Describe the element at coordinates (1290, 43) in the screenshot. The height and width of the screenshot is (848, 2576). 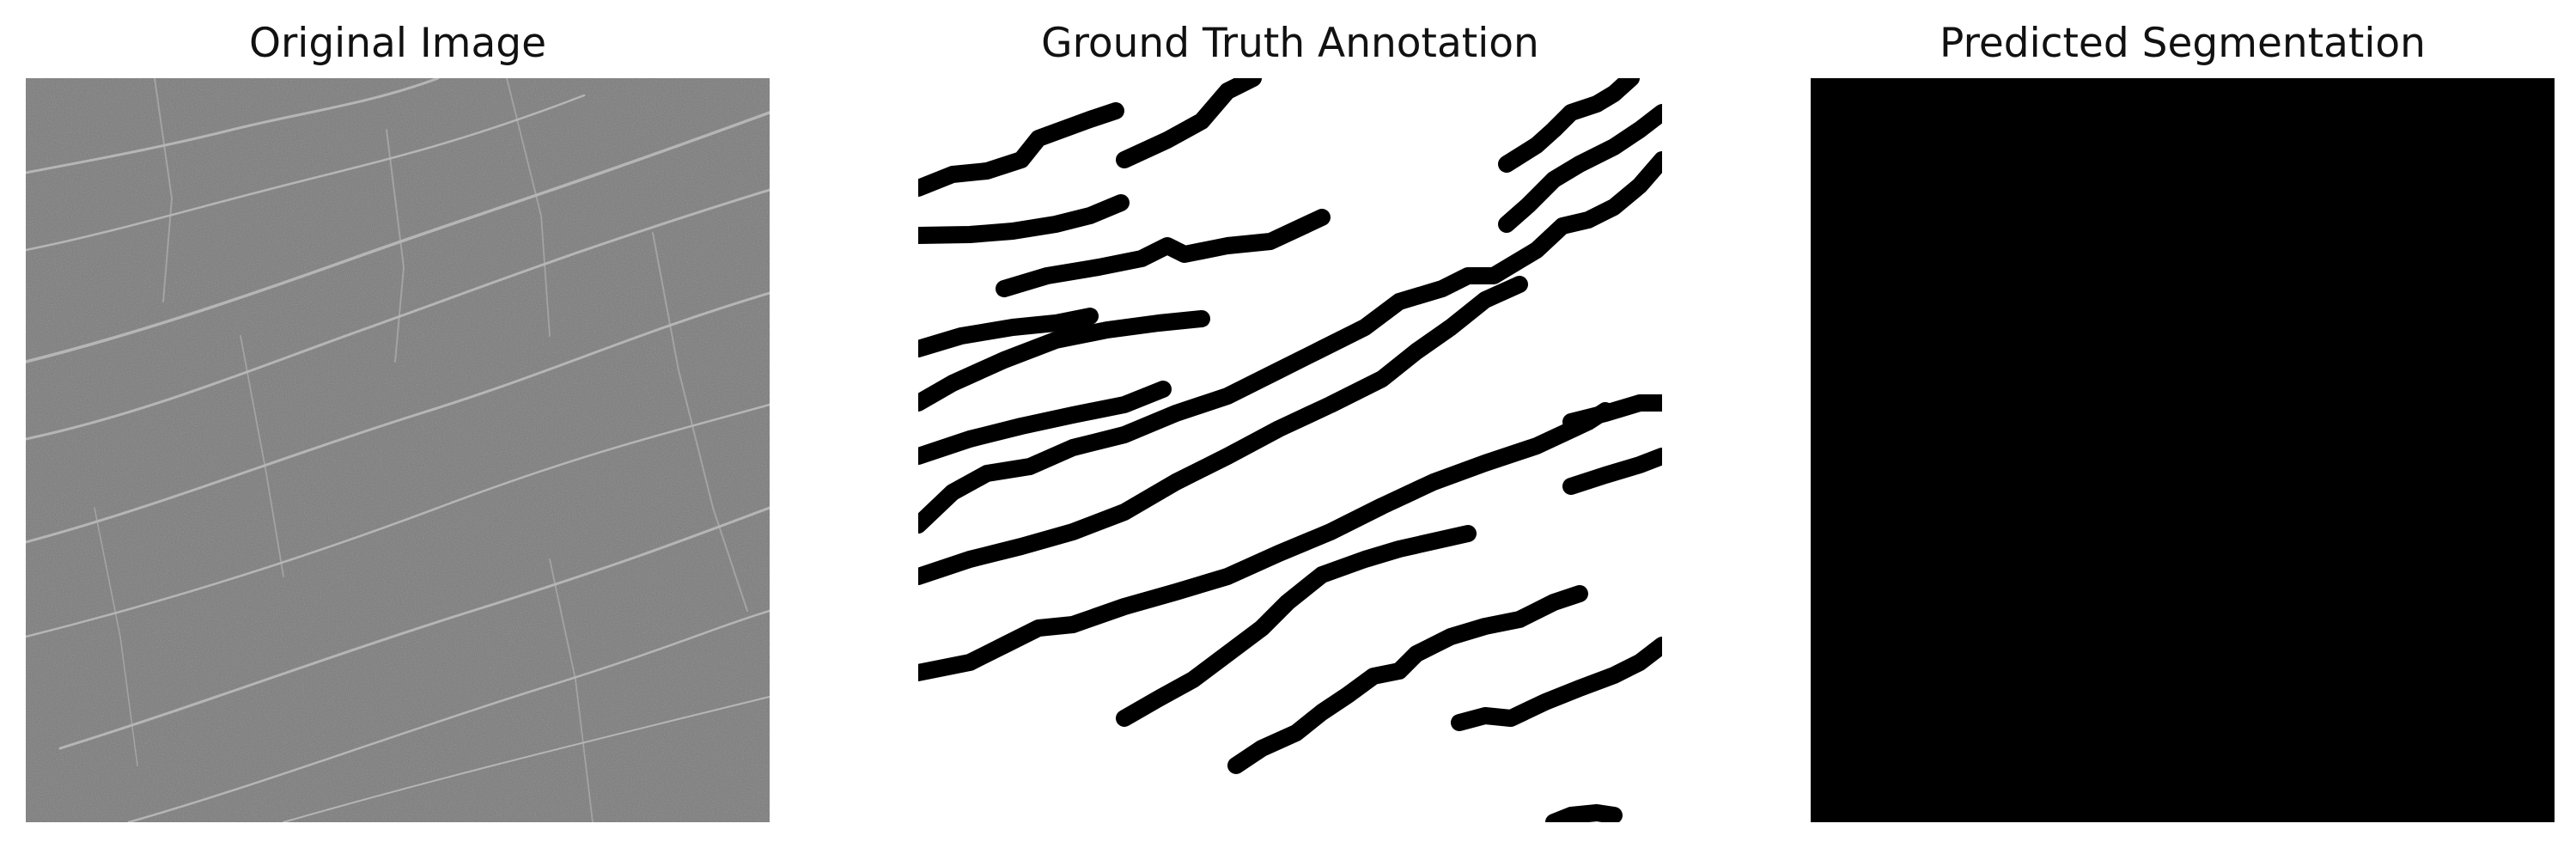
I see `panel-title-ground-truth: Ground Truth Annotation` at that location.